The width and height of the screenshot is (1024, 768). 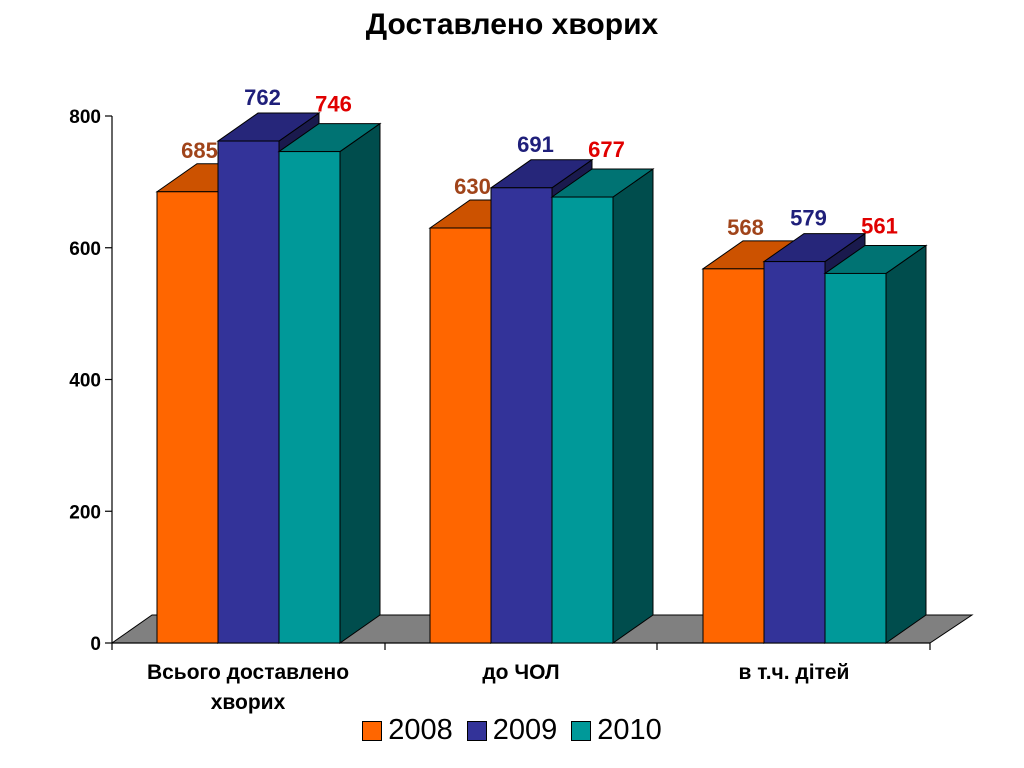 What do you see at coordinates (248, 672) in the screenshot?
I see `x-category-label: Всього доставлено` at bounding box center [248, 672].